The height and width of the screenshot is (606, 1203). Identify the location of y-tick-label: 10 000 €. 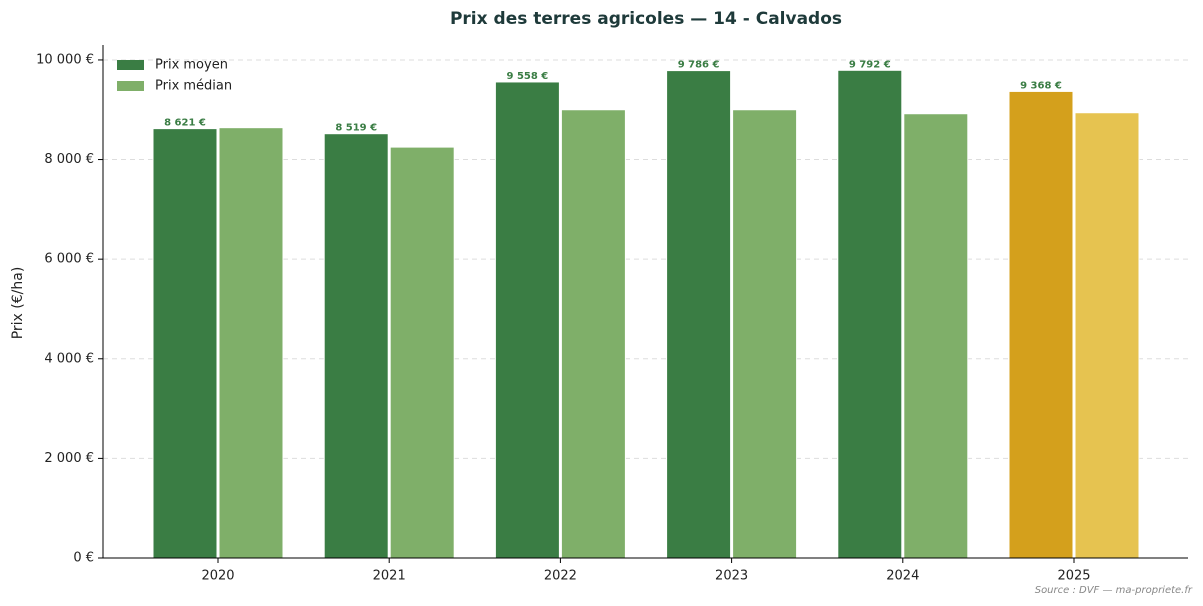
(65, 59).